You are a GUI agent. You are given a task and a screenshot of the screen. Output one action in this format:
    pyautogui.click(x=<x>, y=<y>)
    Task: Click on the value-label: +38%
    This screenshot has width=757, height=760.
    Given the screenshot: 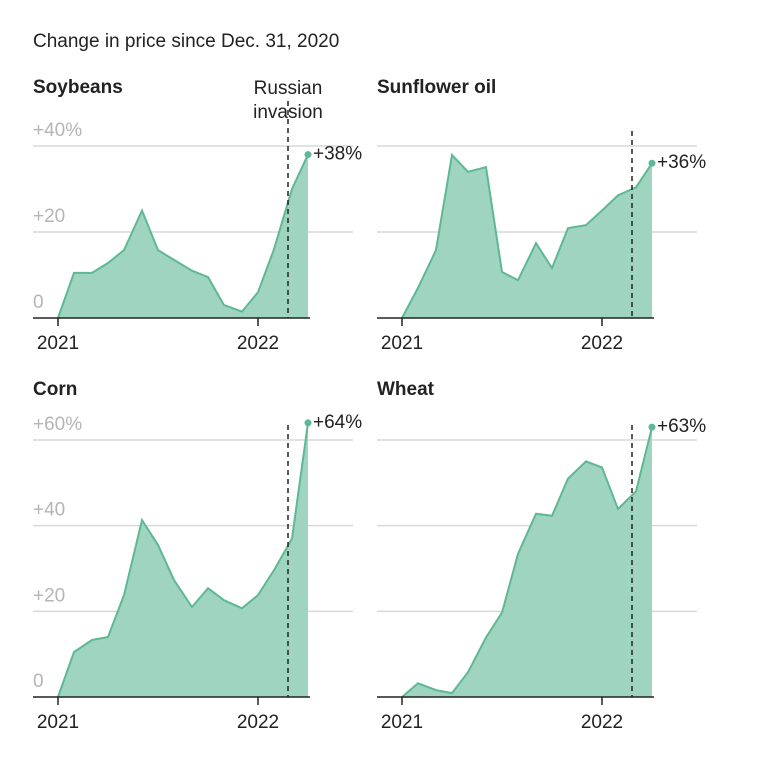 What is the action you would take?
    pyautogui.click(x=337, y=154)
    